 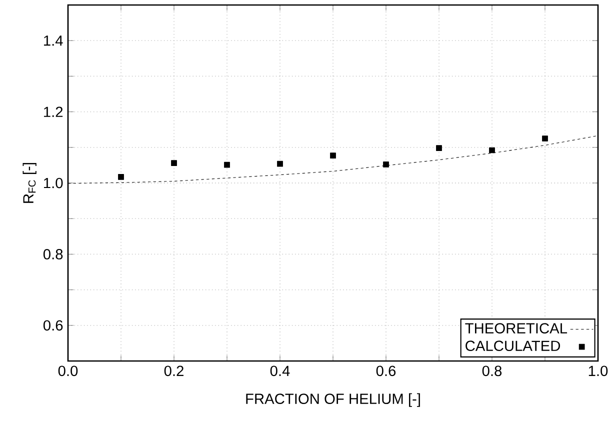 I want to click on y-tick-label: 0.8, so click(x=53, y=254).